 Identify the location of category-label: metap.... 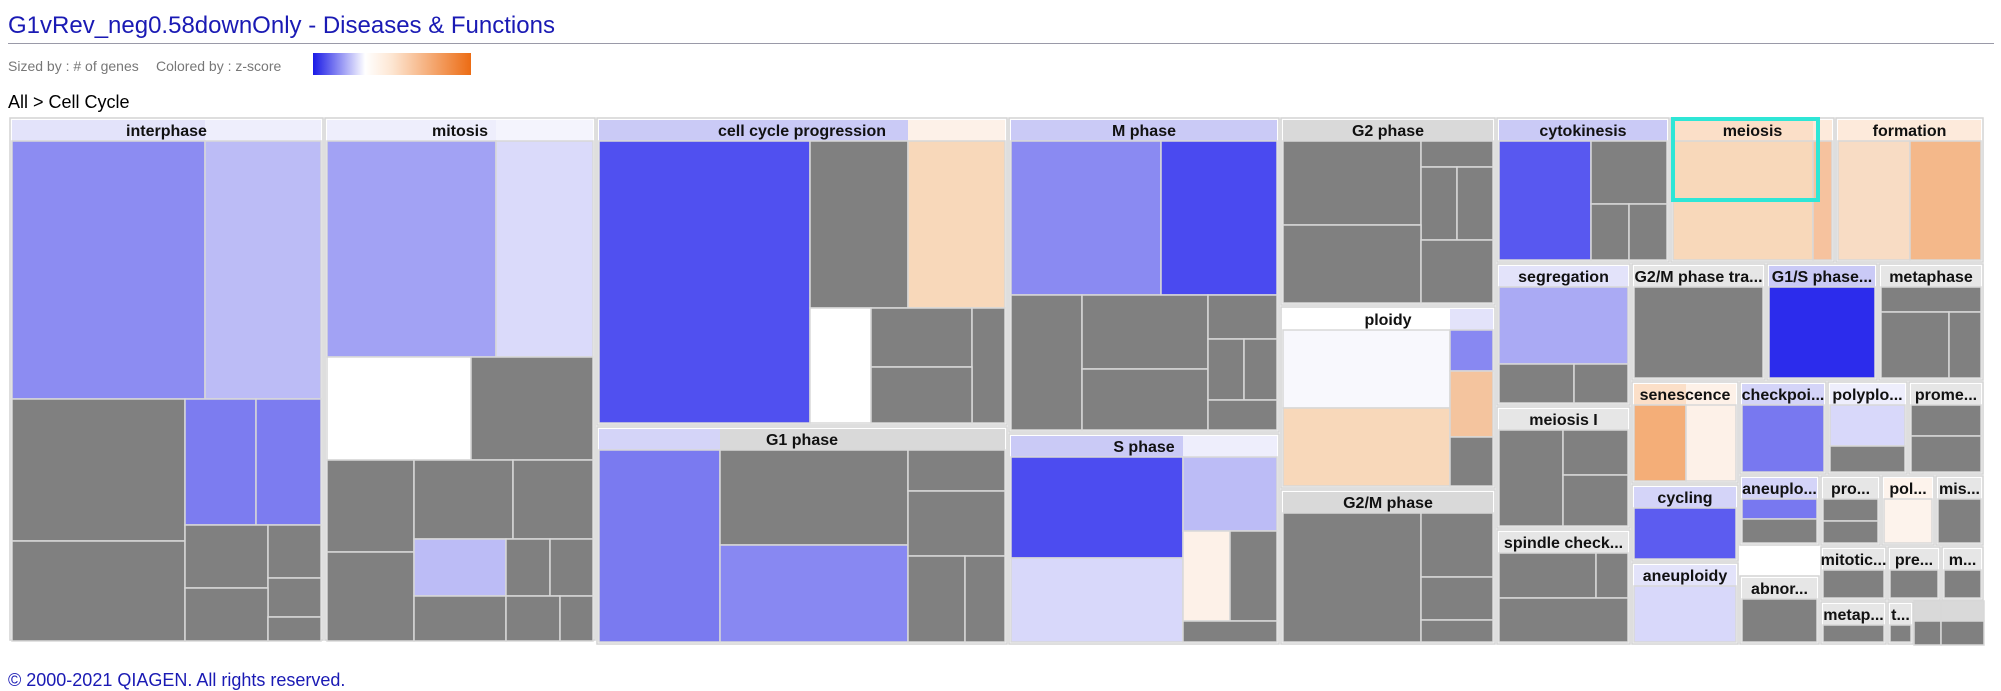
(1853, 615).